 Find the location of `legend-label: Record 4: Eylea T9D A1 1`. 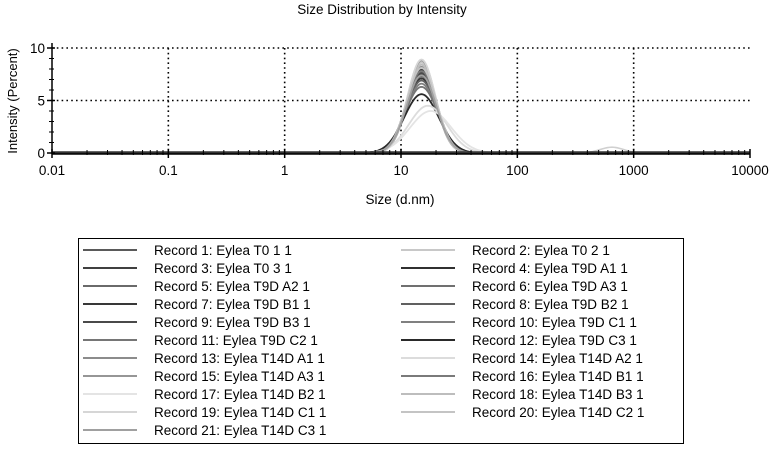

legend-label: Record 4: Eylea T9D A1 1 is located at coordinates (550, 268).